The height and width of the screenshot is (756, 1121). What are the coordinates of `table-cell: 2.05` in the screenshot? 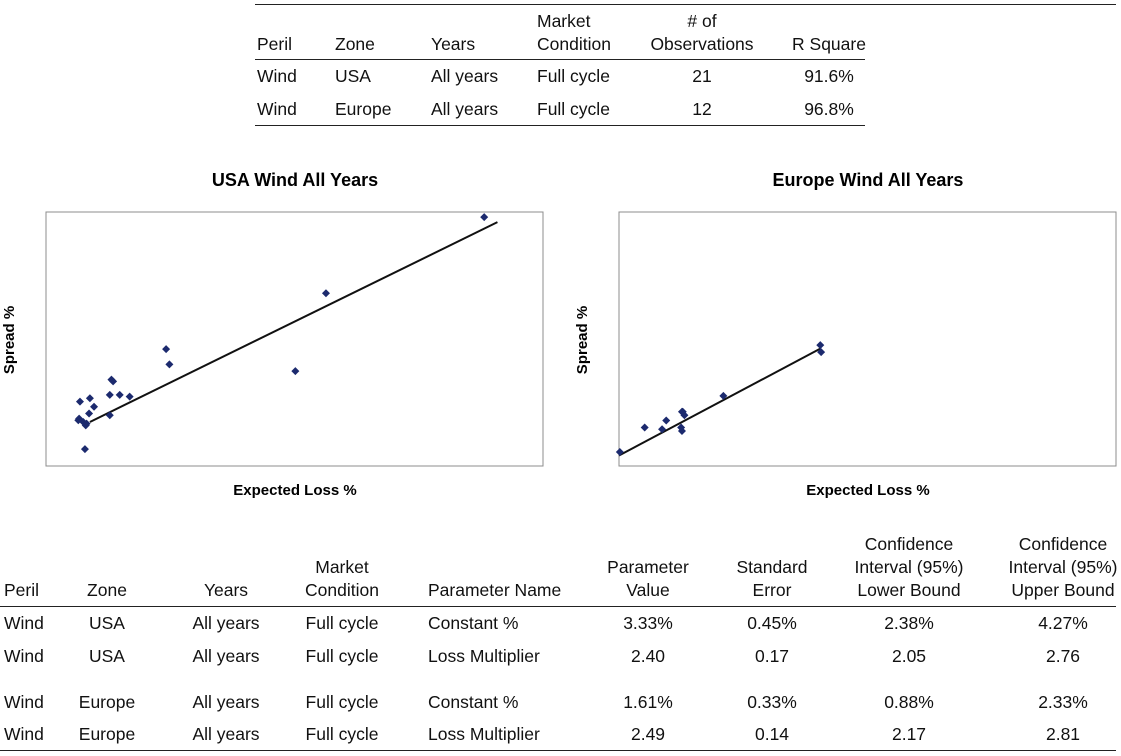 It's located at (909, 655).